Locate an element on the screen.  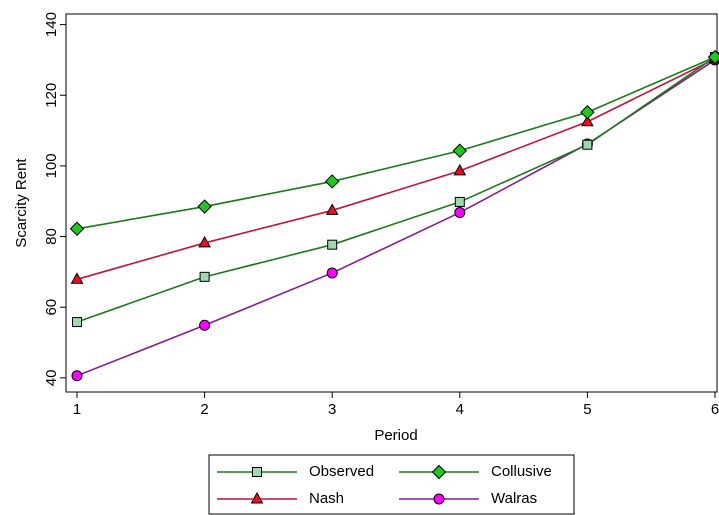
legend-label-collusive: Collusive is located at coordinates (521, 471).